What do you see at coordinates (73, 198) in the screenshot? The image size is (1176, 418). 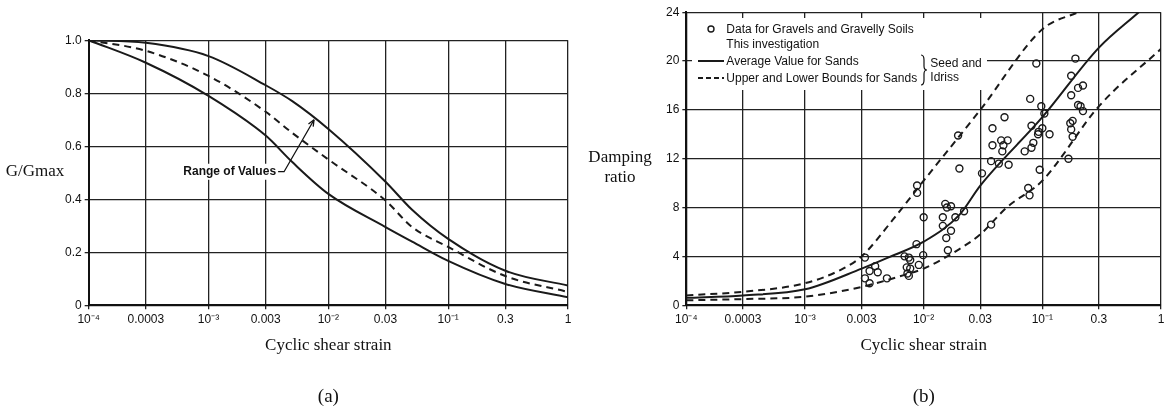 I see `y-tick-label: 0.4` at bounding box center [73, 198].